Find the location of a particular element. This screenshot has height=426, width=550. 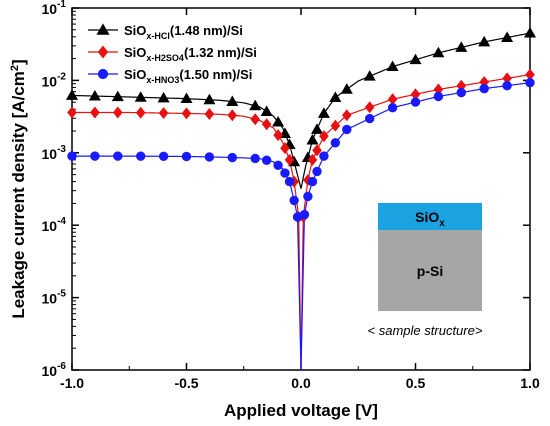

legend-label-sub: x-HNO3 is located at coordinates (162, 80).